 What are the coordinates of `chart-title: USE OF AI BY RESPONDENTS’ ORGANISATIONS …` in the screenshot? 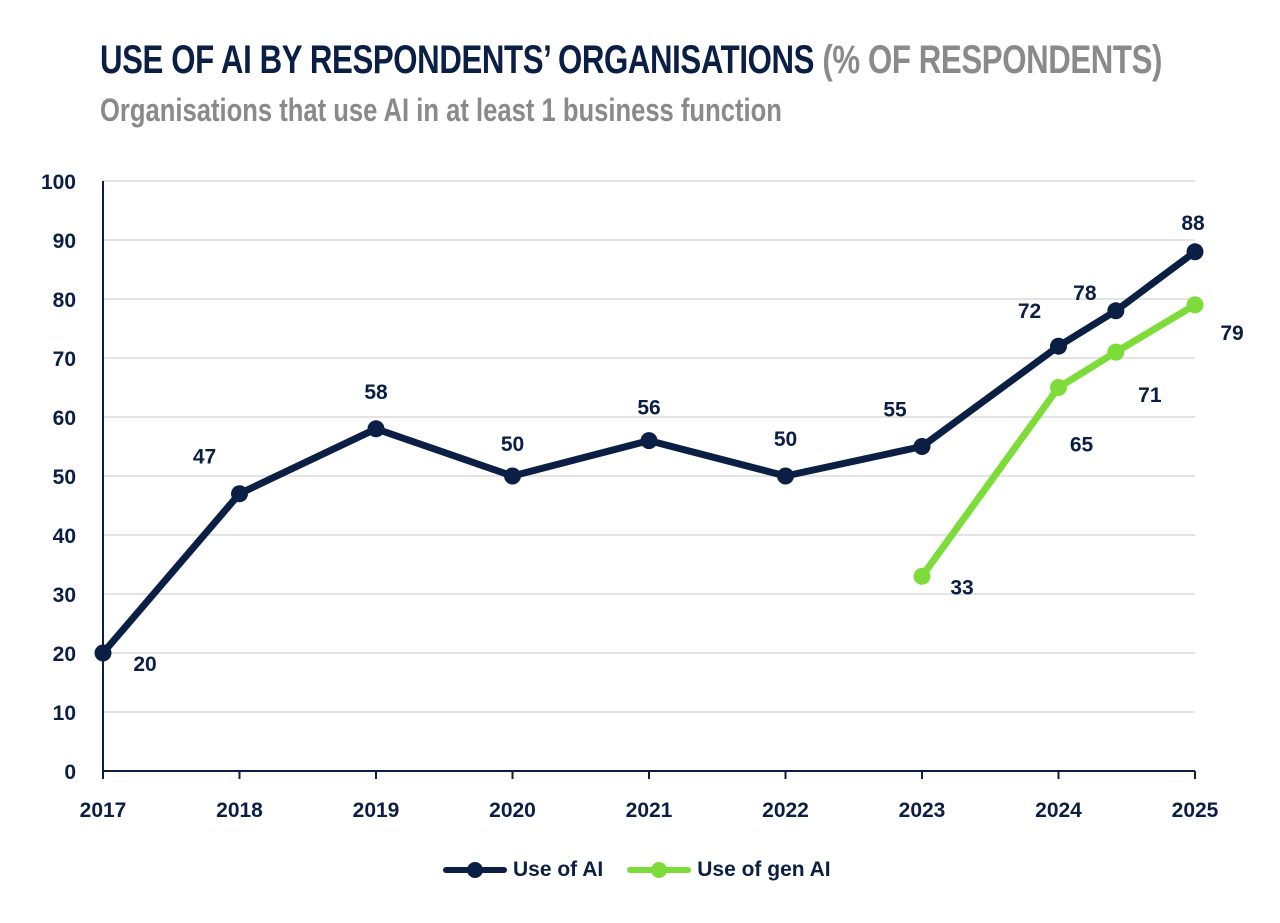 It's located at (631, 60).